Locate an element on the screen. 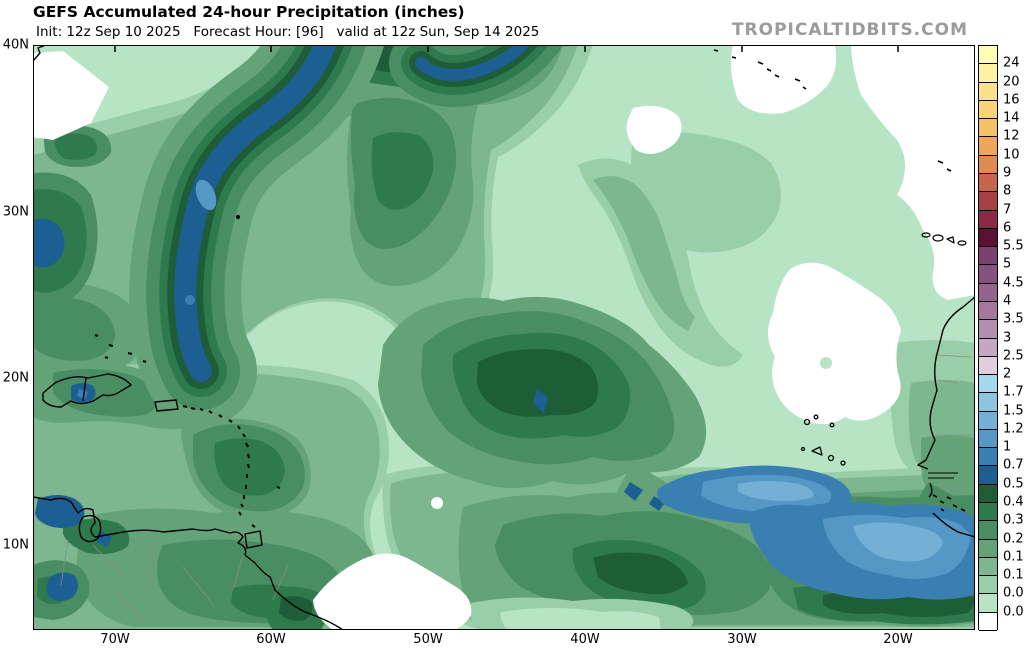  madeira-islands is located at coordinates (944, 166).